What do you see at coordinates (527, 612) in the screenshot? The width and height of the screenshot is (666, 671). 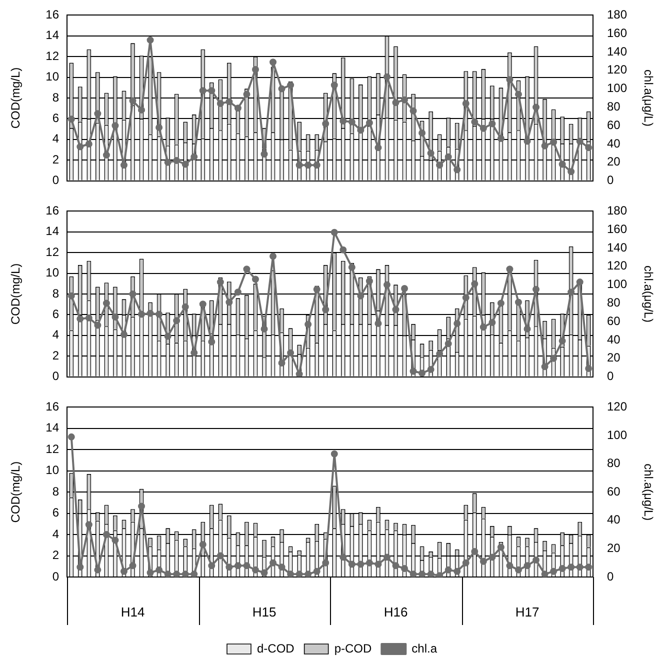 I see `text: H17` at bounding box center [527, 612].